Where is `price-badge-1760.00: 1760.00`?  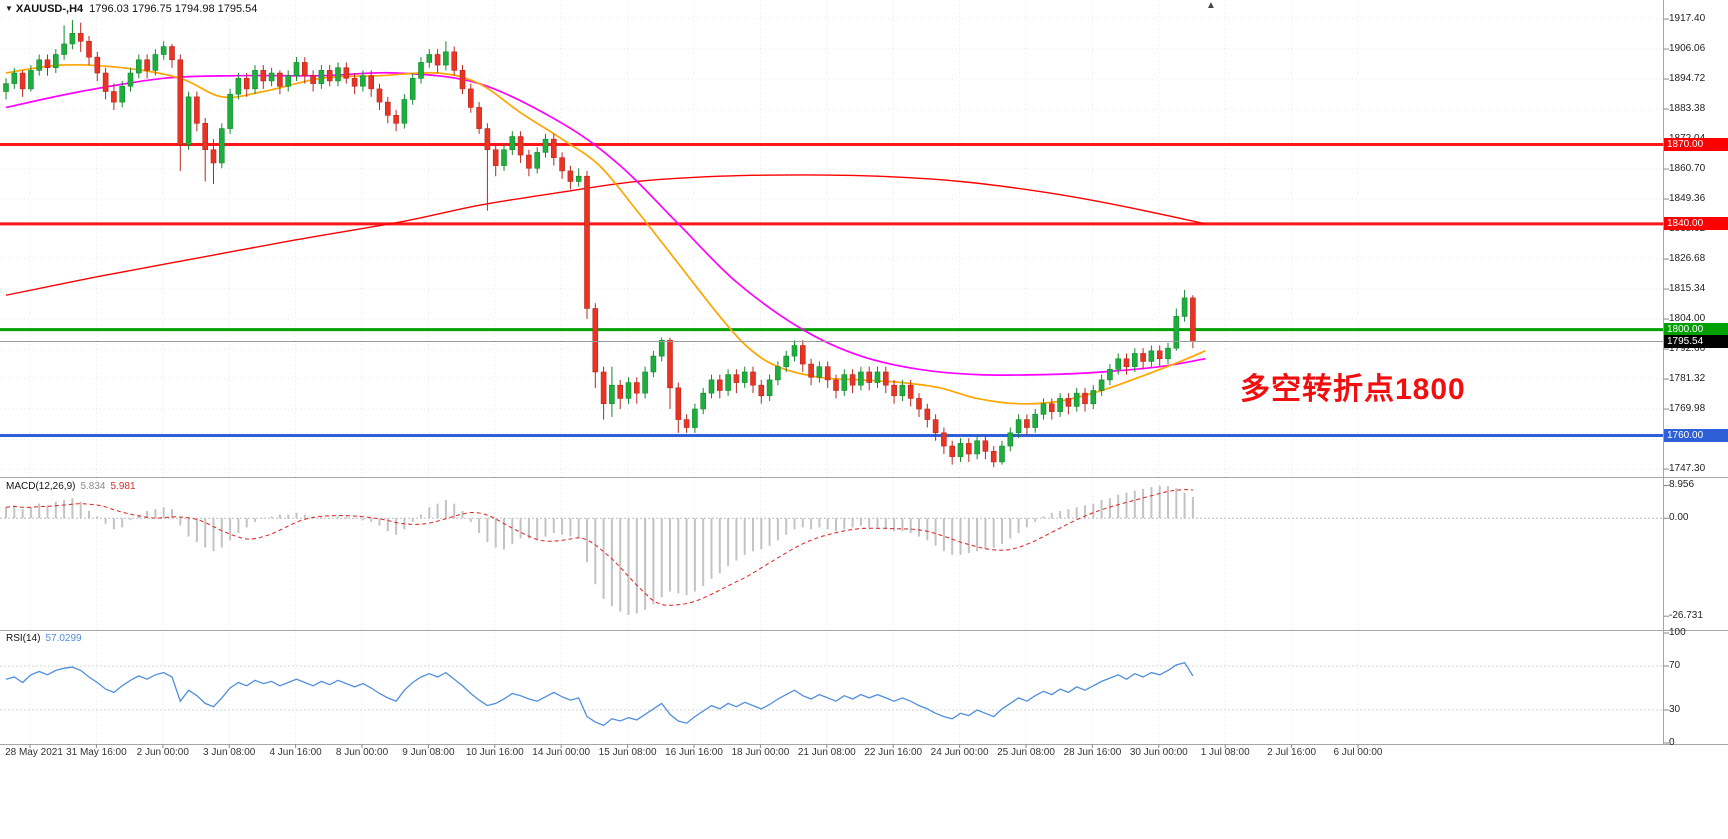
price-badge-1760.00: 1760.00 is located at coordinates (1696, 435).